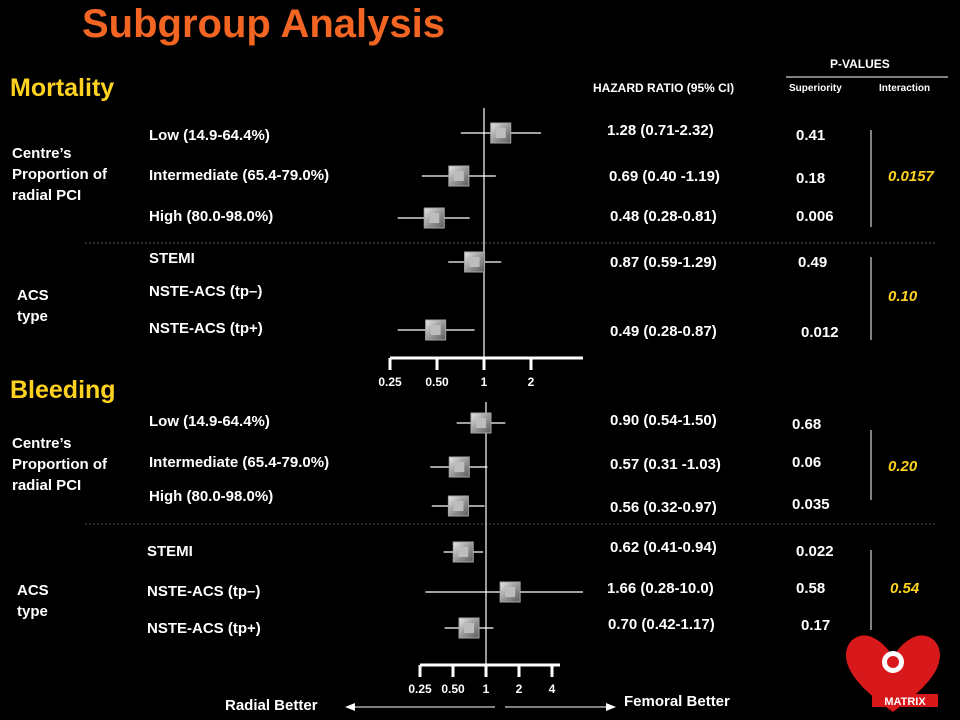  What do you see at coordinates (815, 88) in the screenshot?
I see `superiority-header: Superiority` at bounding box center [815, 88].